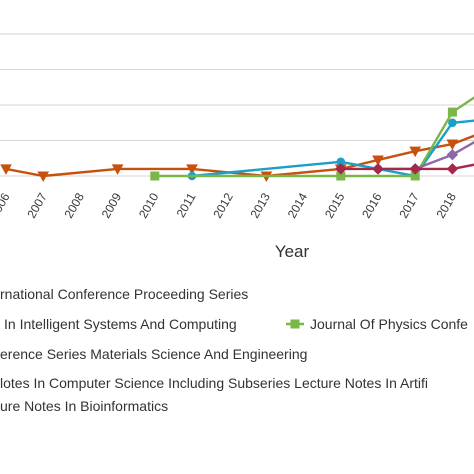 This screenshot has height=474, width=474. I want to click on series-line, so click(332, 148).